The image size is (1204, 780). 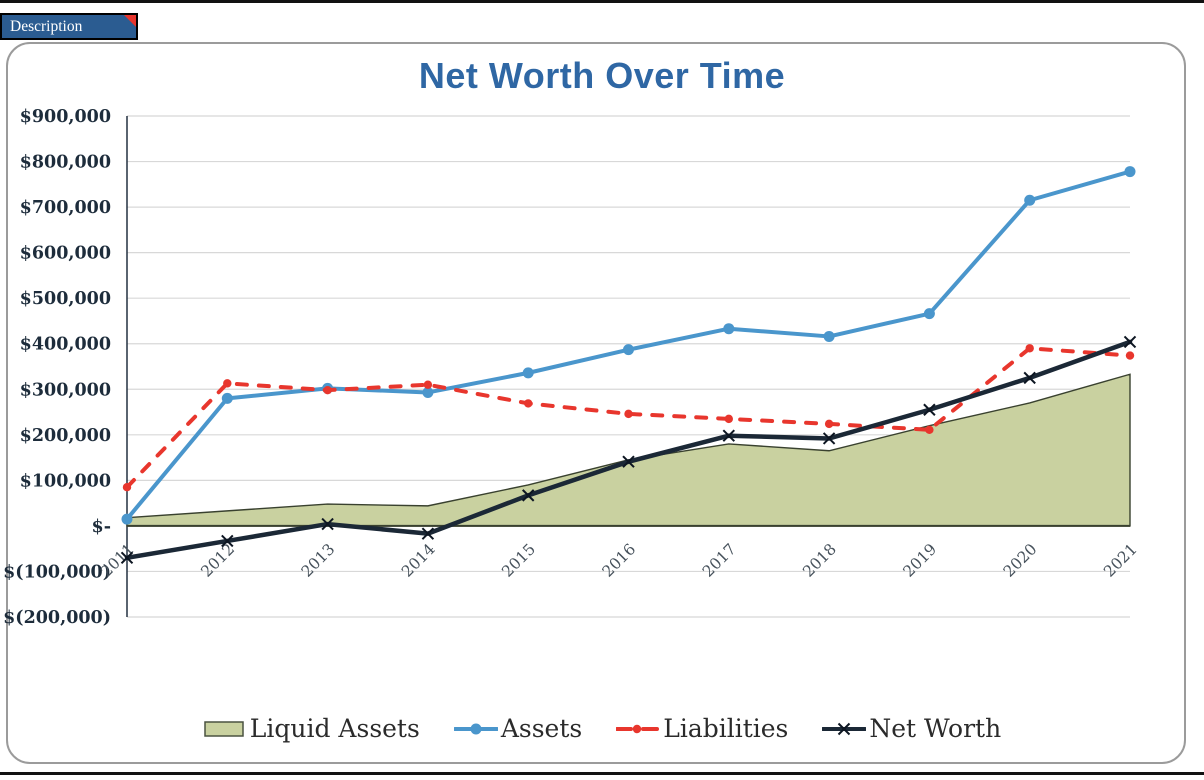 What do you see at coordinates (541, 728) in the screenshot?
I see `legend-label-assets: Assets` at bounding box center [541, 728].